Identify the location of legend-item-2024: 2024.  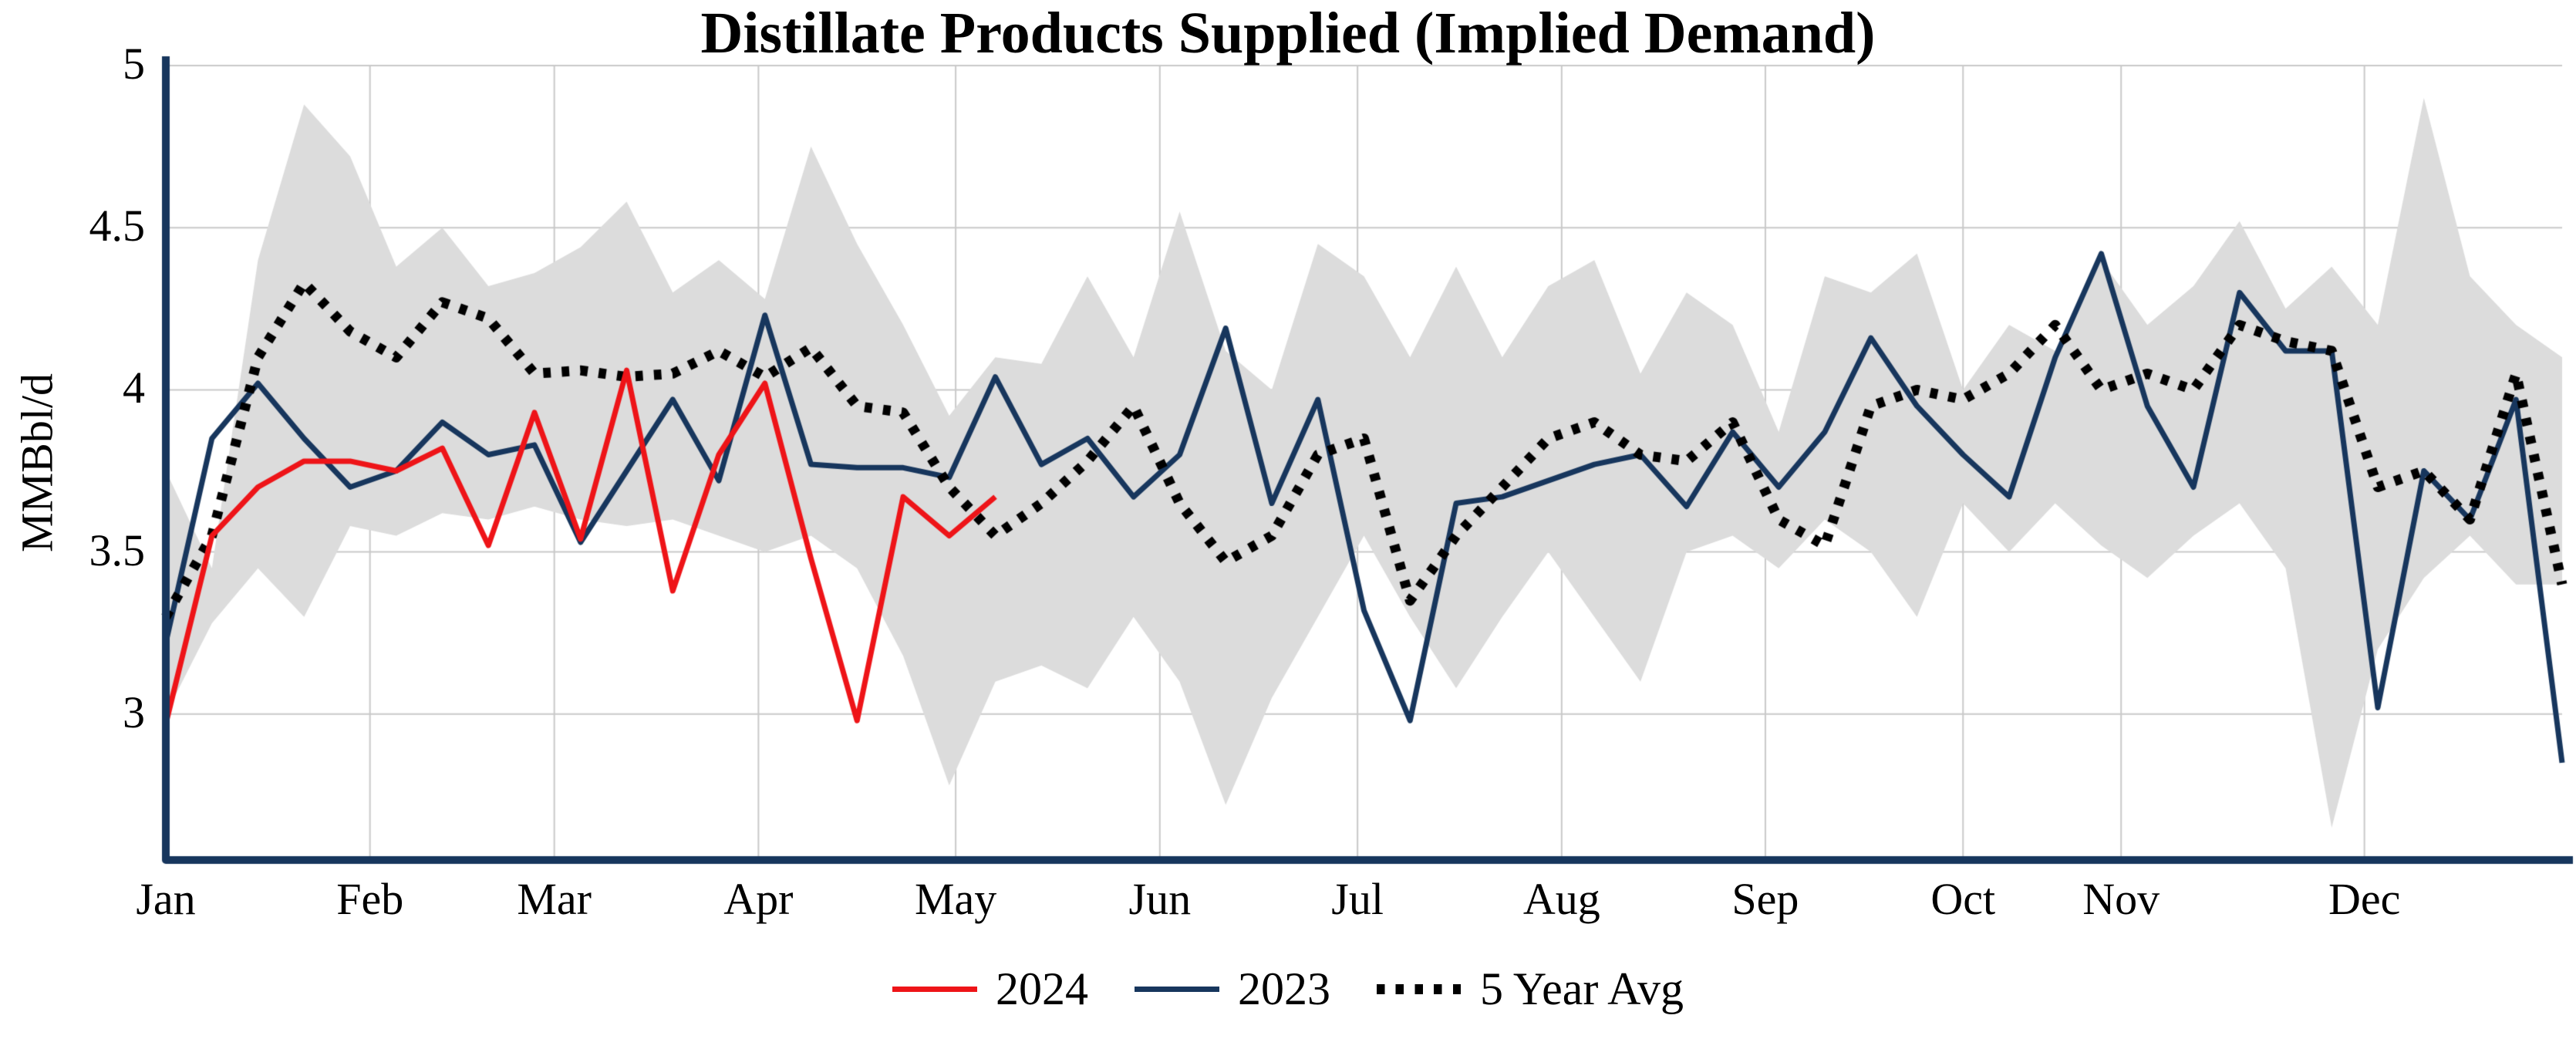
(990, 989).